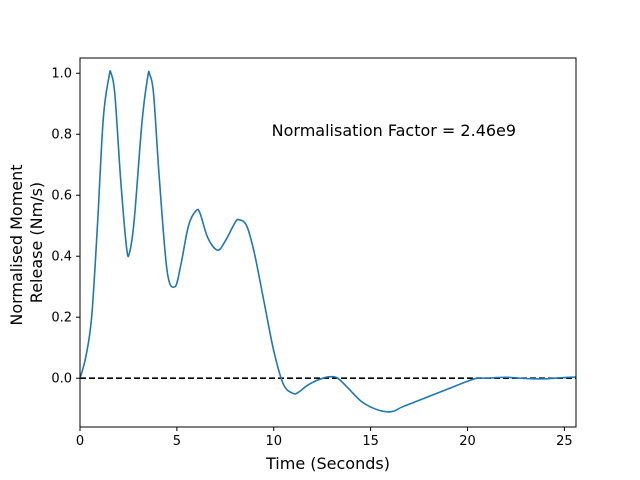 This screenshot has width=640, height=480. I want to click on x-tick-label: 20, so click(467, 441).